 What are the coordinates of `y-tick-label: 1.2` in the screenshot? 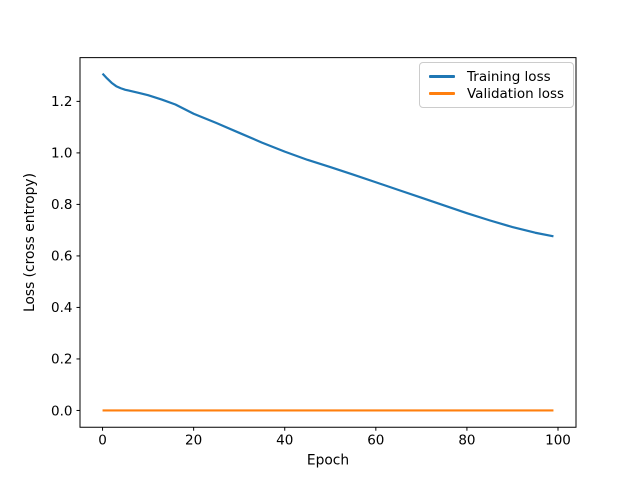 It's located at (61, 102).